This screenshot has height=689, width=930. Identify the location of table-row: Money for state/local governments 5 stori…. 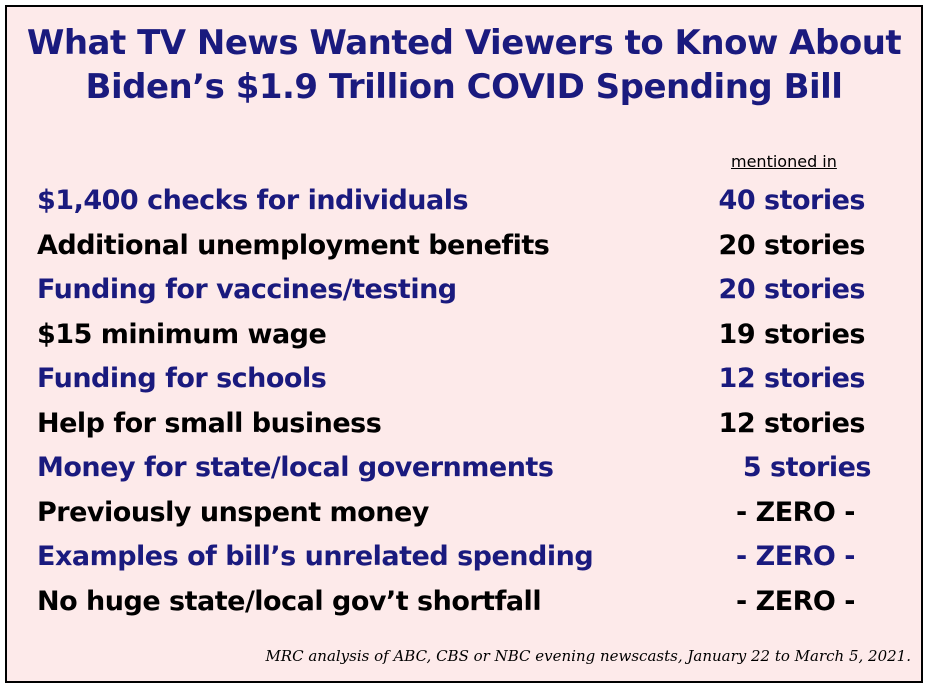
(464, 468).